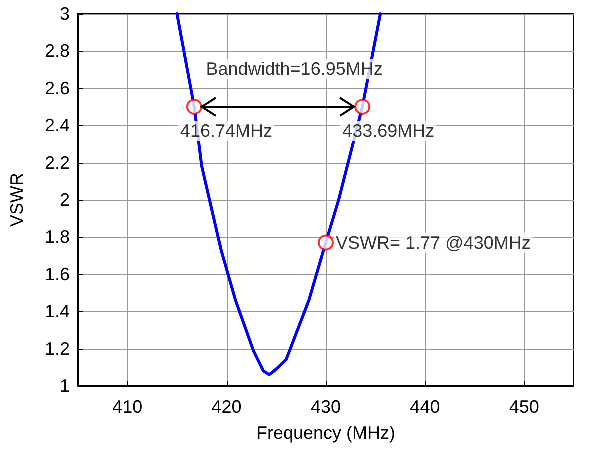  What do you see at coordinates (65, 386) in the screenshot?
I see `y-tick-label: 1` at bounding box center [65, 386].